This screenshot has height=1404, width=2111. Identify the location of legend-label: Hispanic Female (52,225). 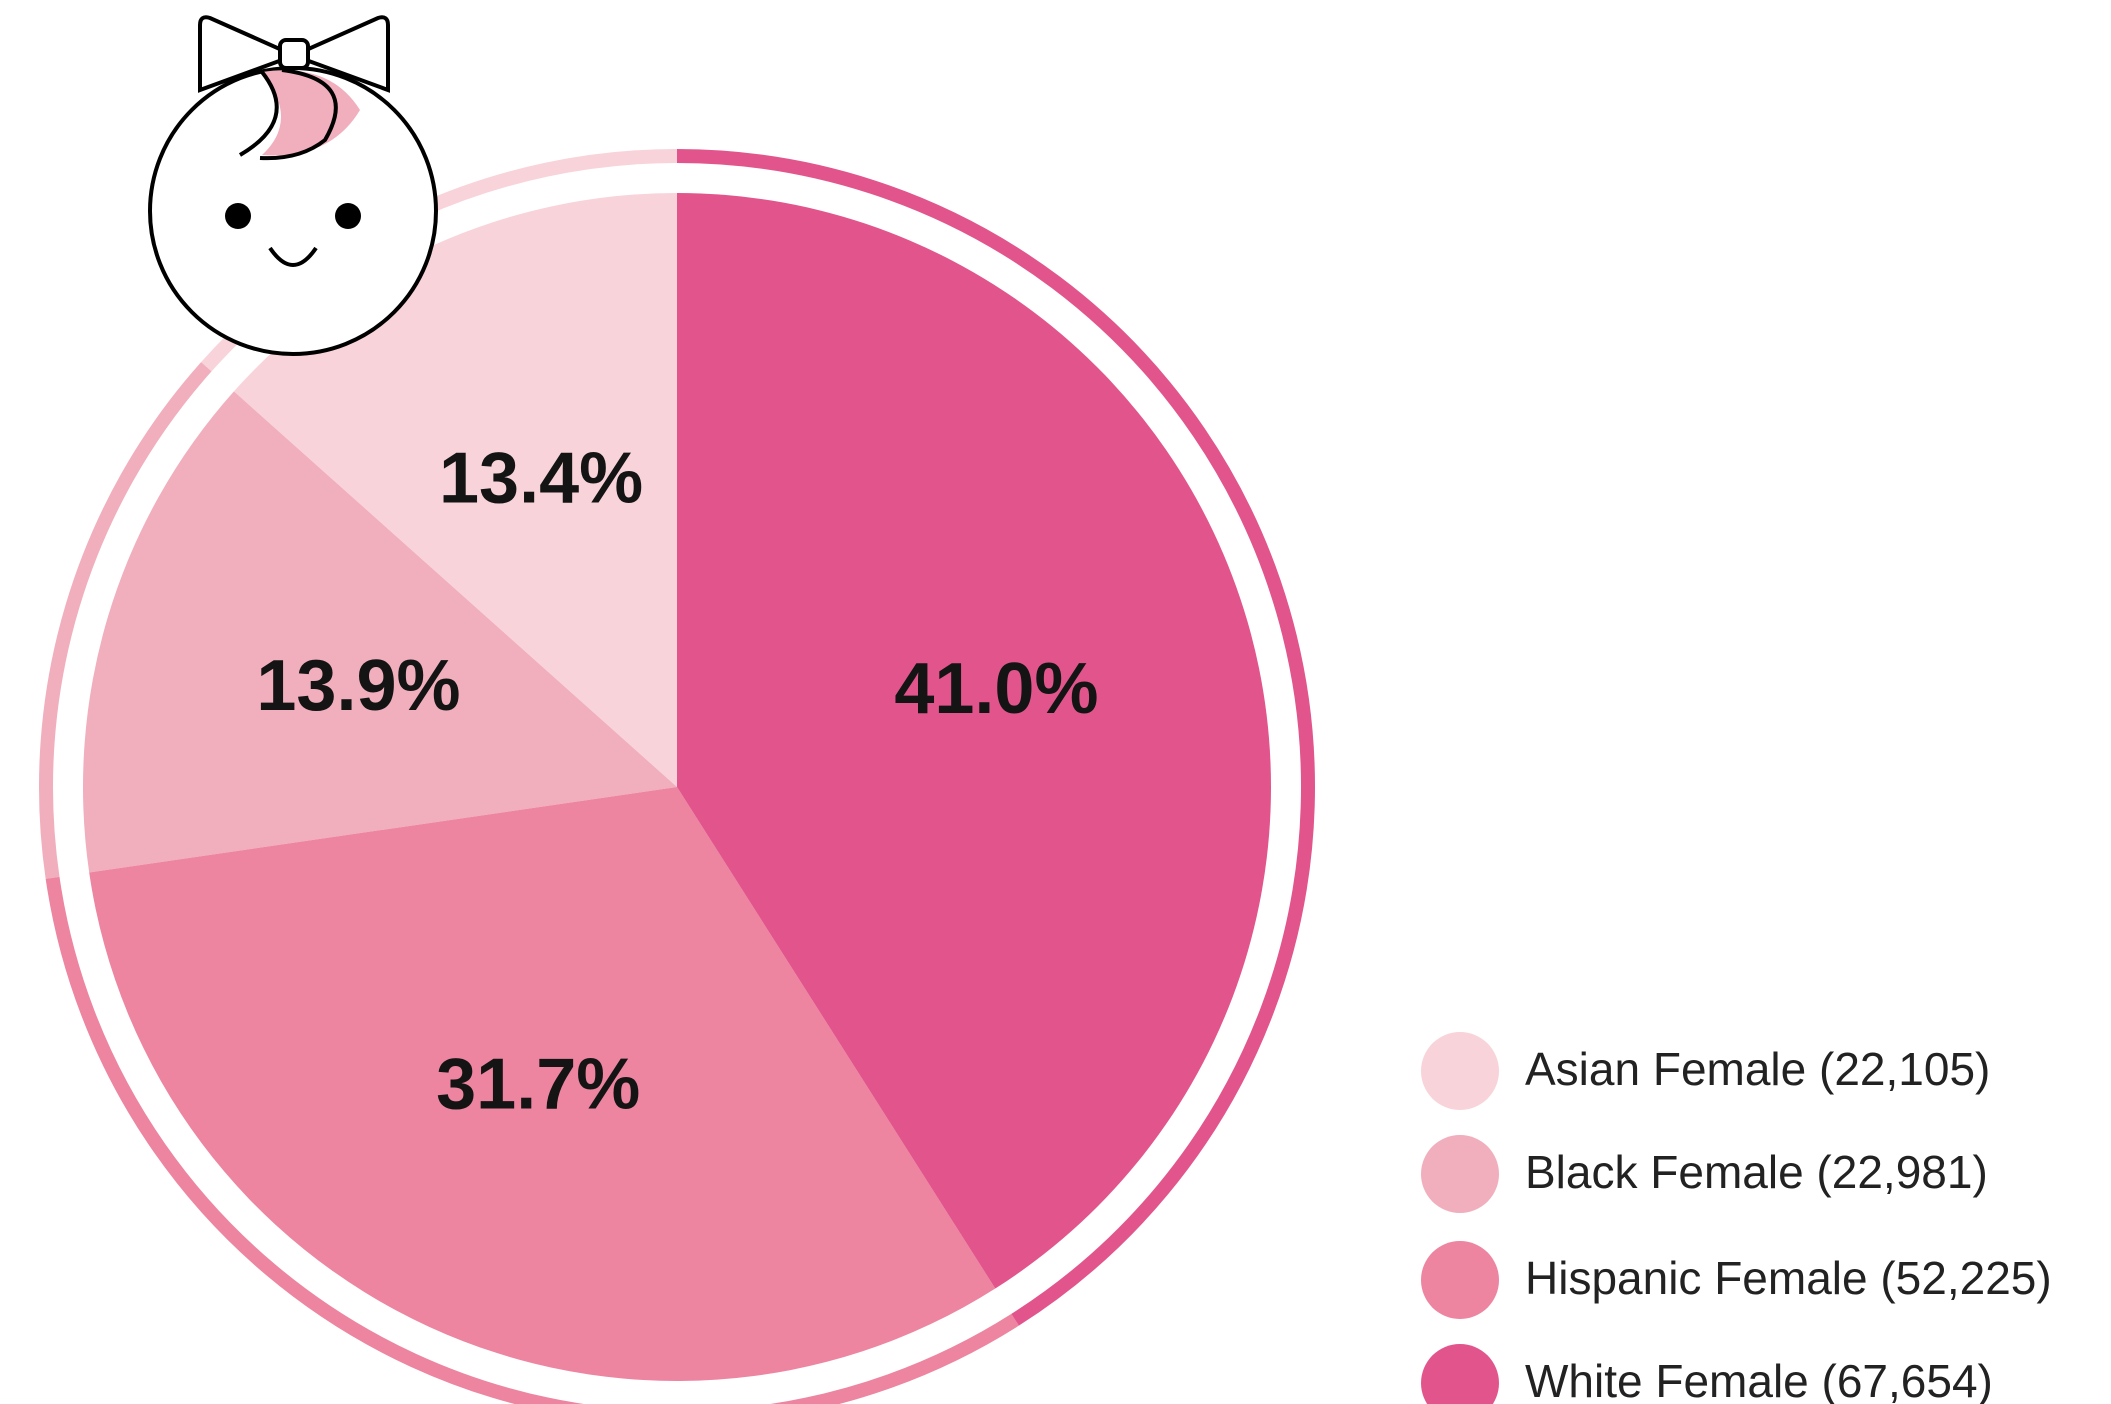
(1788, 1278).